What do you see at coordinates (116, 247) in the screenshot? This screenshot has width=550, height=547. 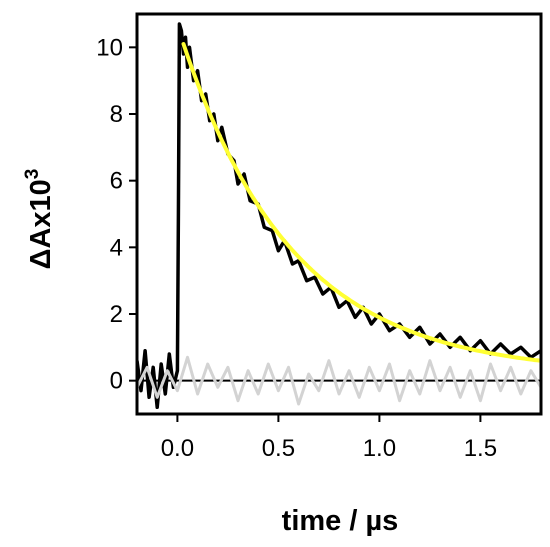 I see `y-tick-label: 4` at bounding box center [116, 247].